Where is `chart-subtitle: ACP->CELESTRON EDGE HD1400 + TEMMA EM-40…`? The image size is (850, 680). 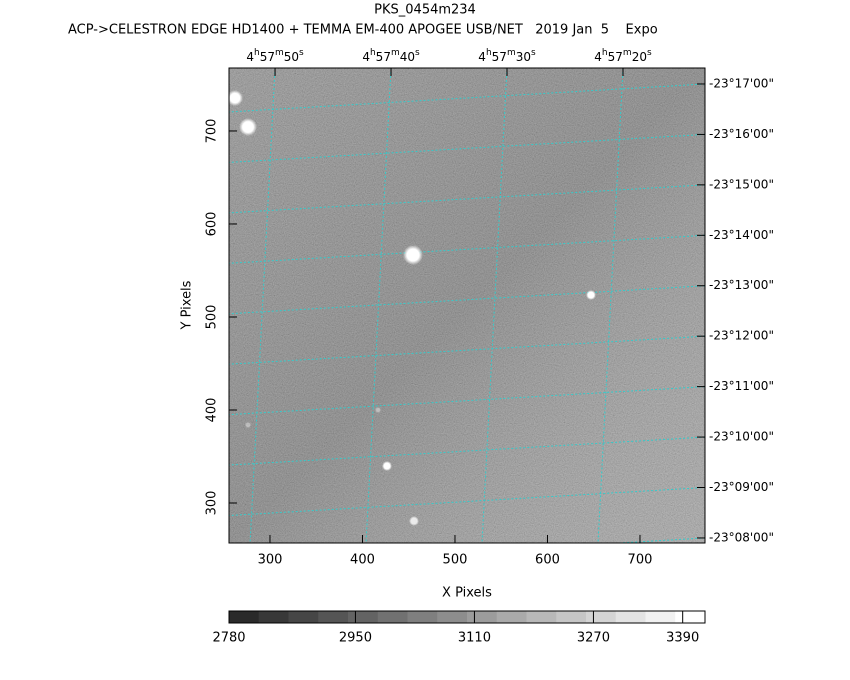 chart-subtitle: ACP->CELESTRON EDGE HD1400 + TEMMA EM-40… is located at coordinates (363, 30).